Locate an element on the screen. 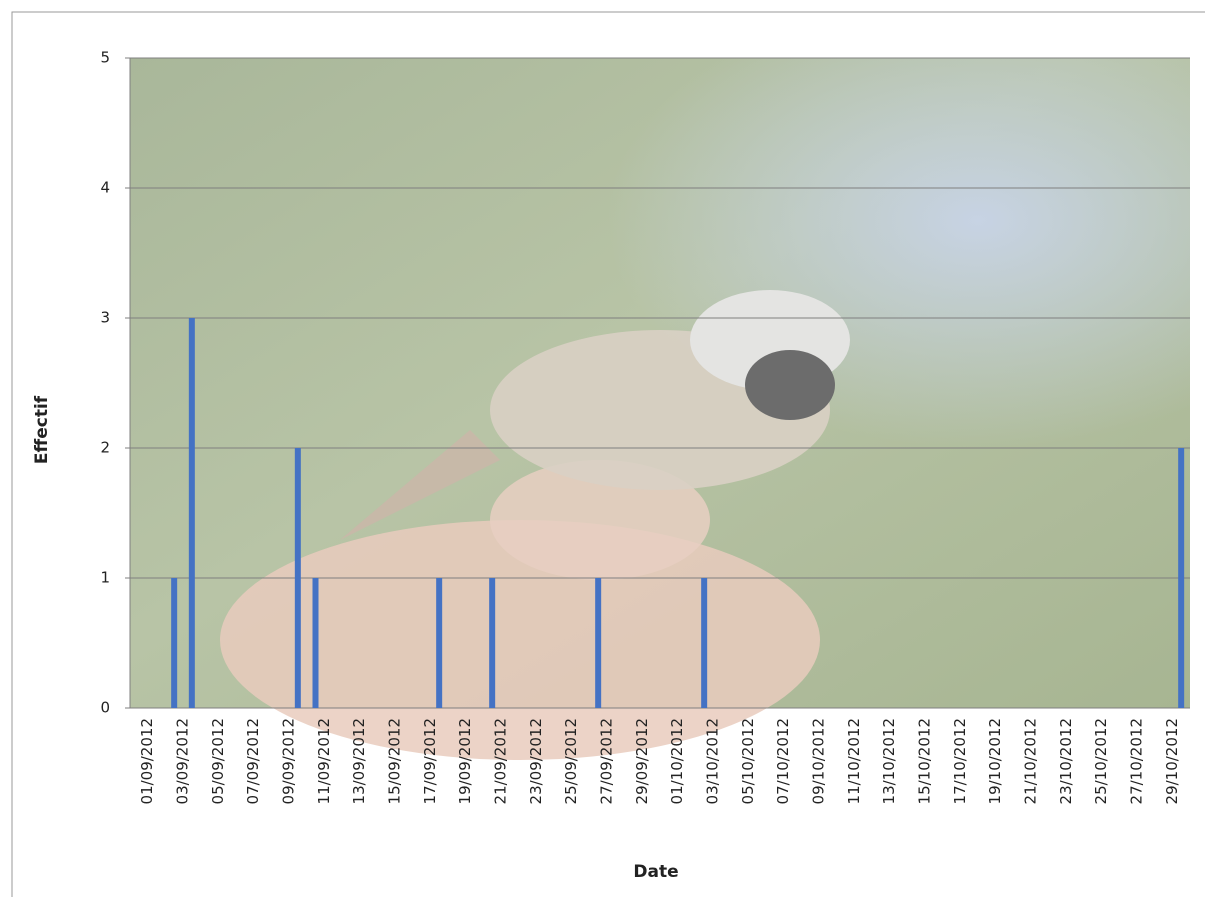  x-tick-label: 21/10/2012 is located at coordinates (1031, 761).